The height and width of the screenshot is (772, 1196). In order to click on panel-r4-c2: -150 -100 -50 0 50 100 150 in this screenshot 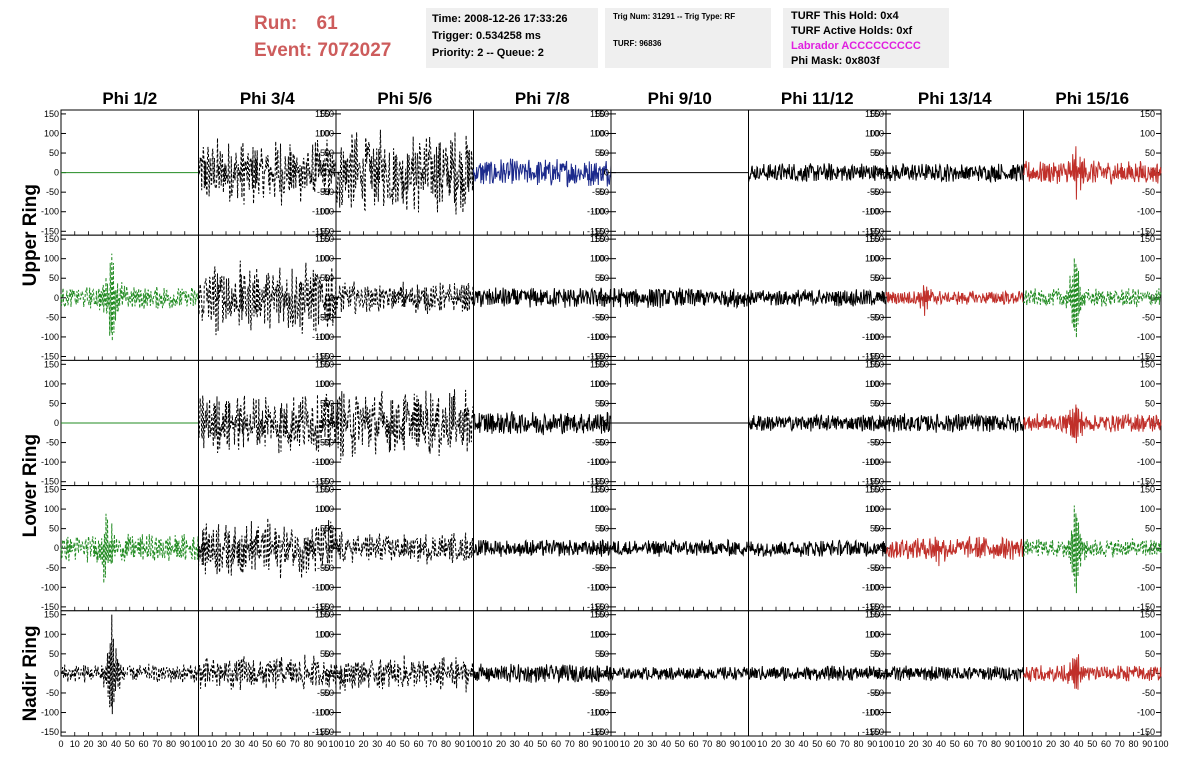, I will do `click(395, 673)`.